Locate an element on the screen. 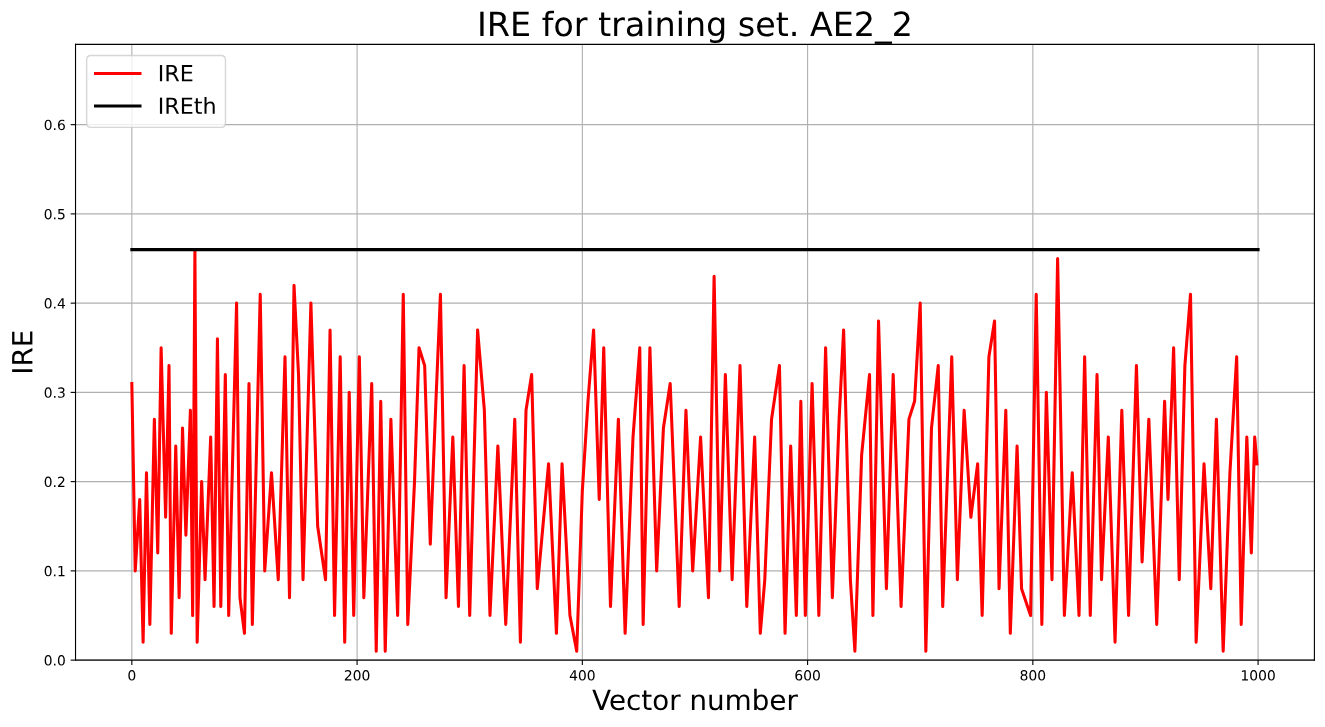 The image size is (1325, 727). legend-label: IRE is located at coordinates (176, 73).